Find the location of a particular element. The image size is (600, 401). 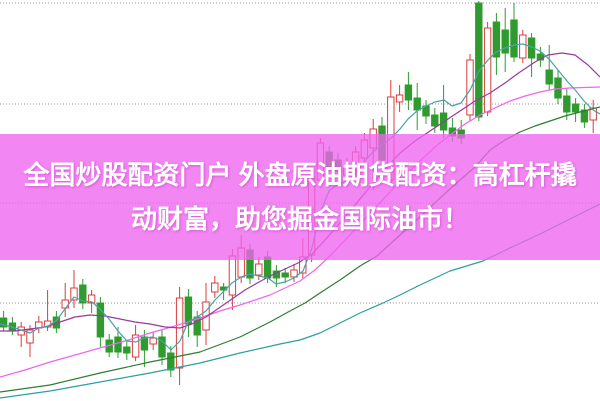

promo-text-line1: 全国炒股配资门户 外盘原油期货配资：高杠杆撬 is located at coordinates (300, 175).